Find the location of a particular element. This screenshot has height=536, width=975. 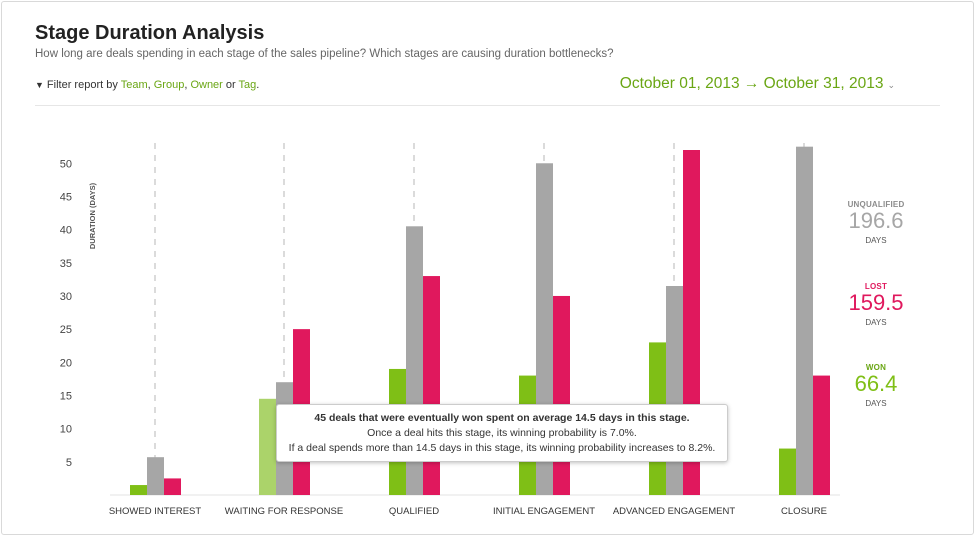

filter-tag-link: Tag is located at coordinates (247, 85).